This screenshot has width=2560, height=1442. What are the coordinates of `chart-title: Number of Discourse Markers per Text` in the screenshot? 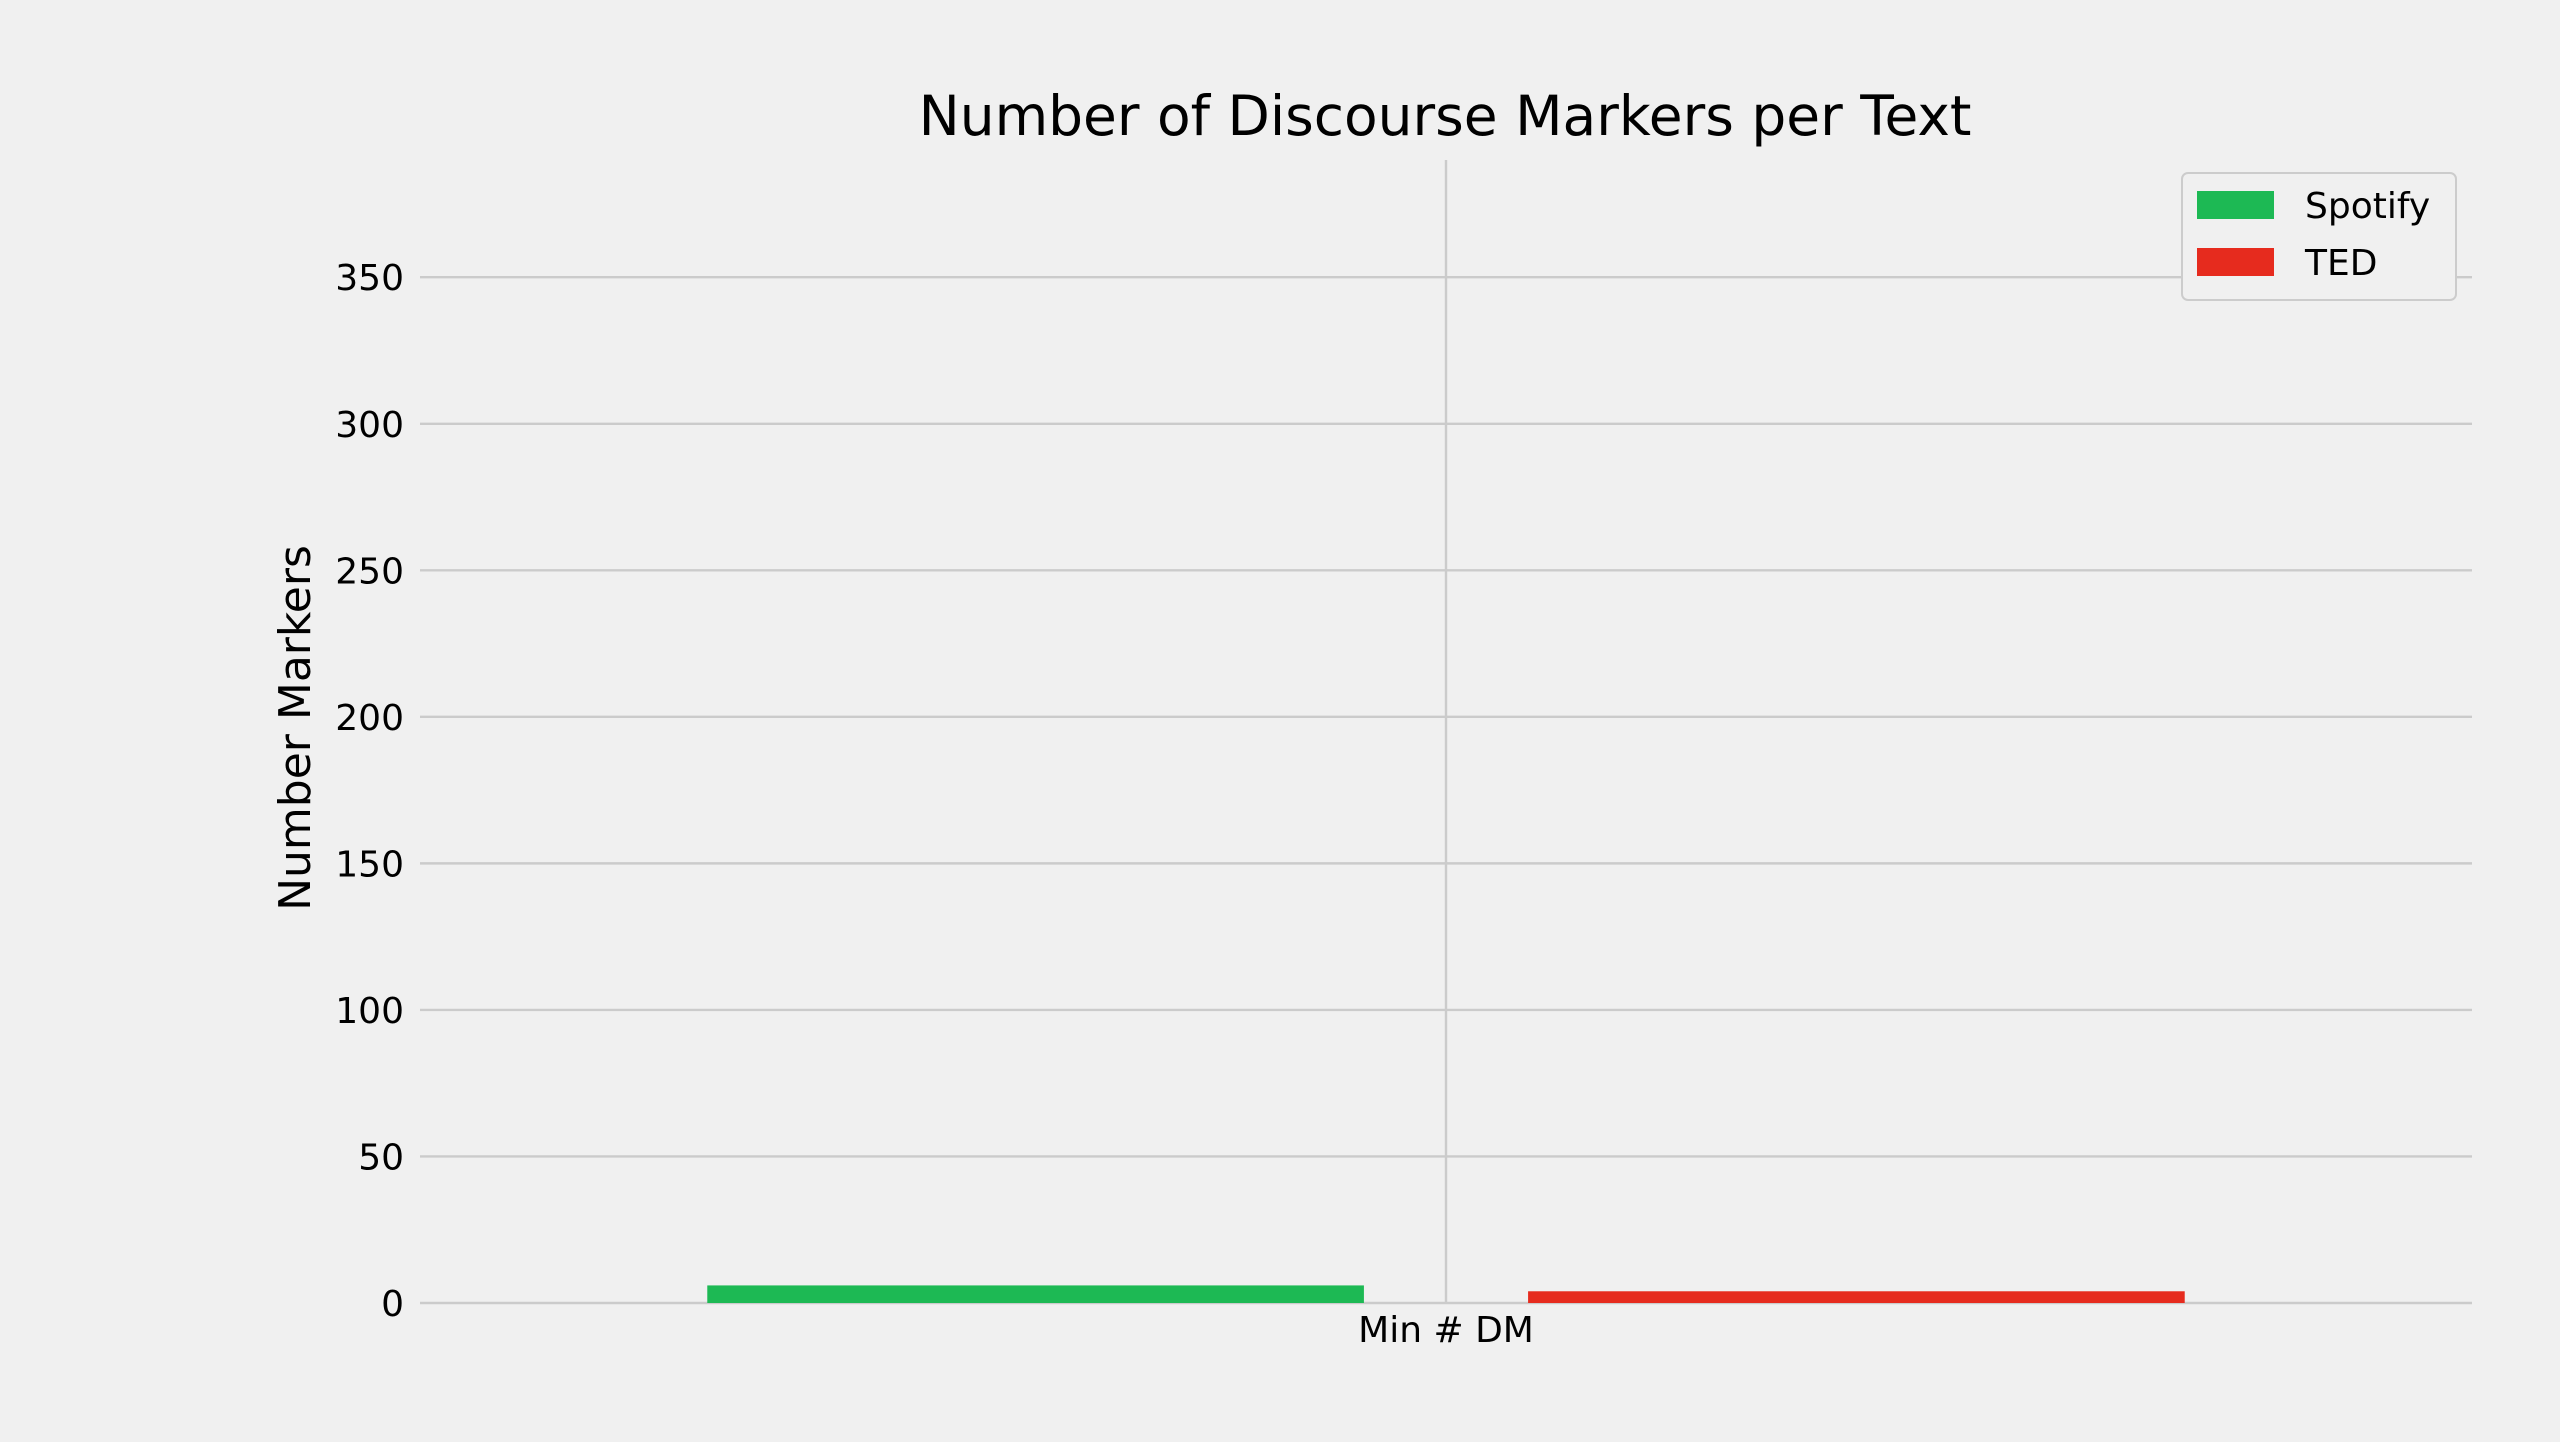 It's located at (1445, 116).